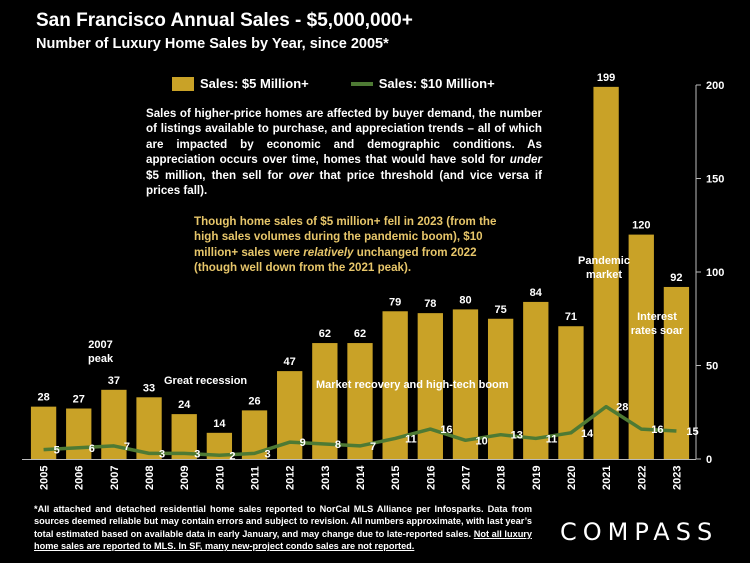 The image size is (750, 563). Describe the element at coordinates (206, 381) in the screenshot. I see `annotation-great-recession: Great recession` at that location.